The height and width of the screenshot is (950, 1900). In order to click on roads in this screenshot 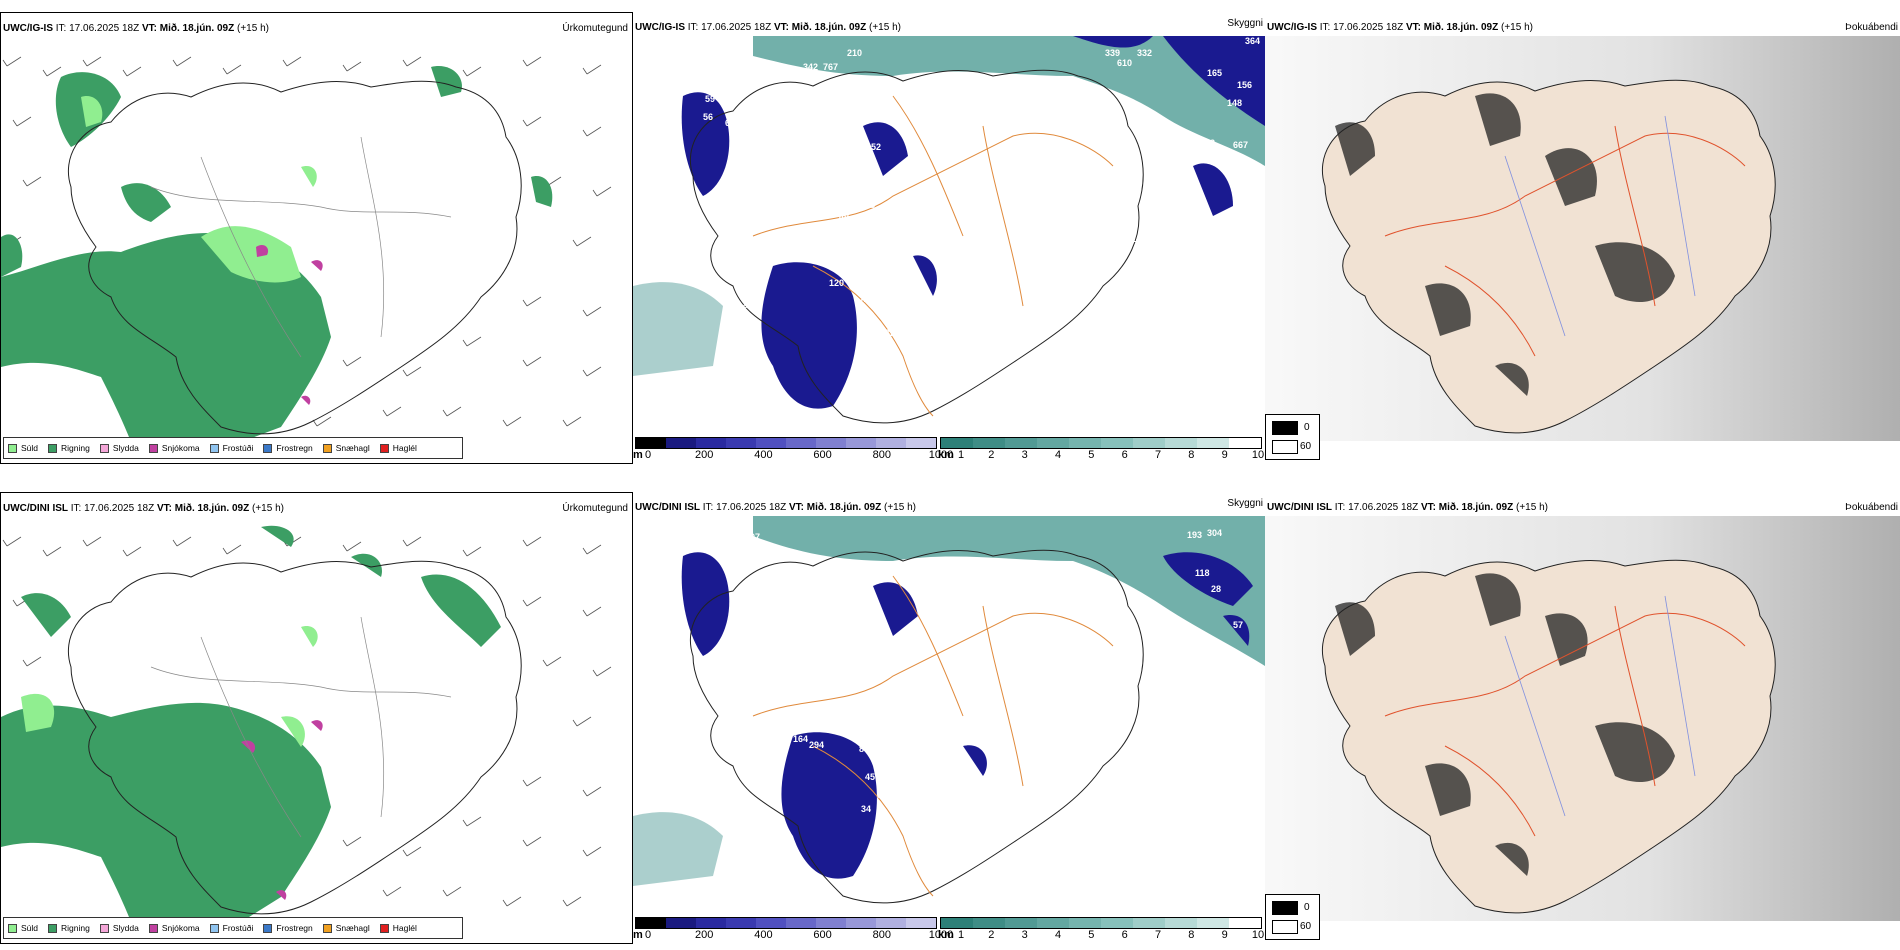, I will do `click(301, 727)`.